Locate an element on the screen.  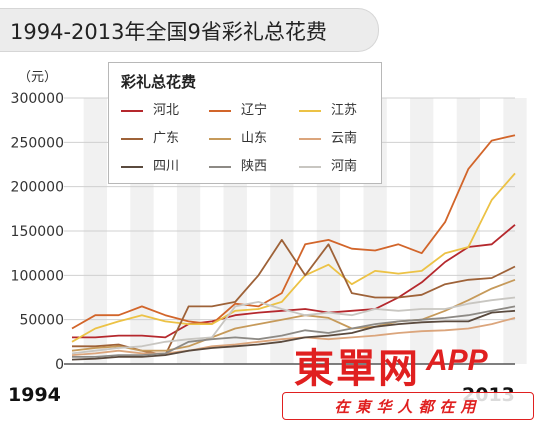
y-axis-ticks: 300000 250000 200000 150000 100000 50000 0 is located at coordinates (37, 232).